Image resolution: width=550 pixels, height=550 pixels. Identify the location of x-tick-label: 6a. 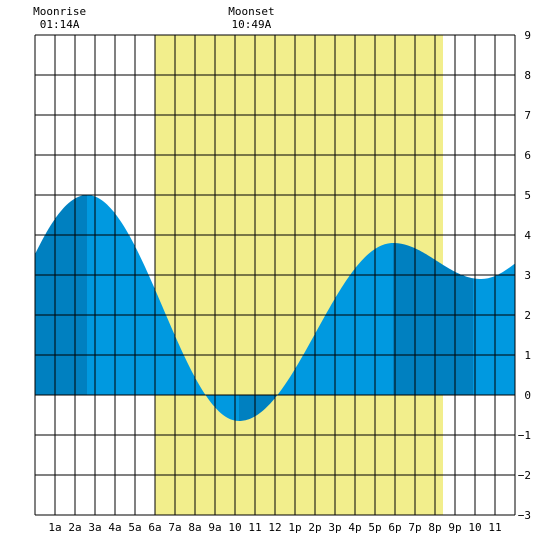
(154, 527).